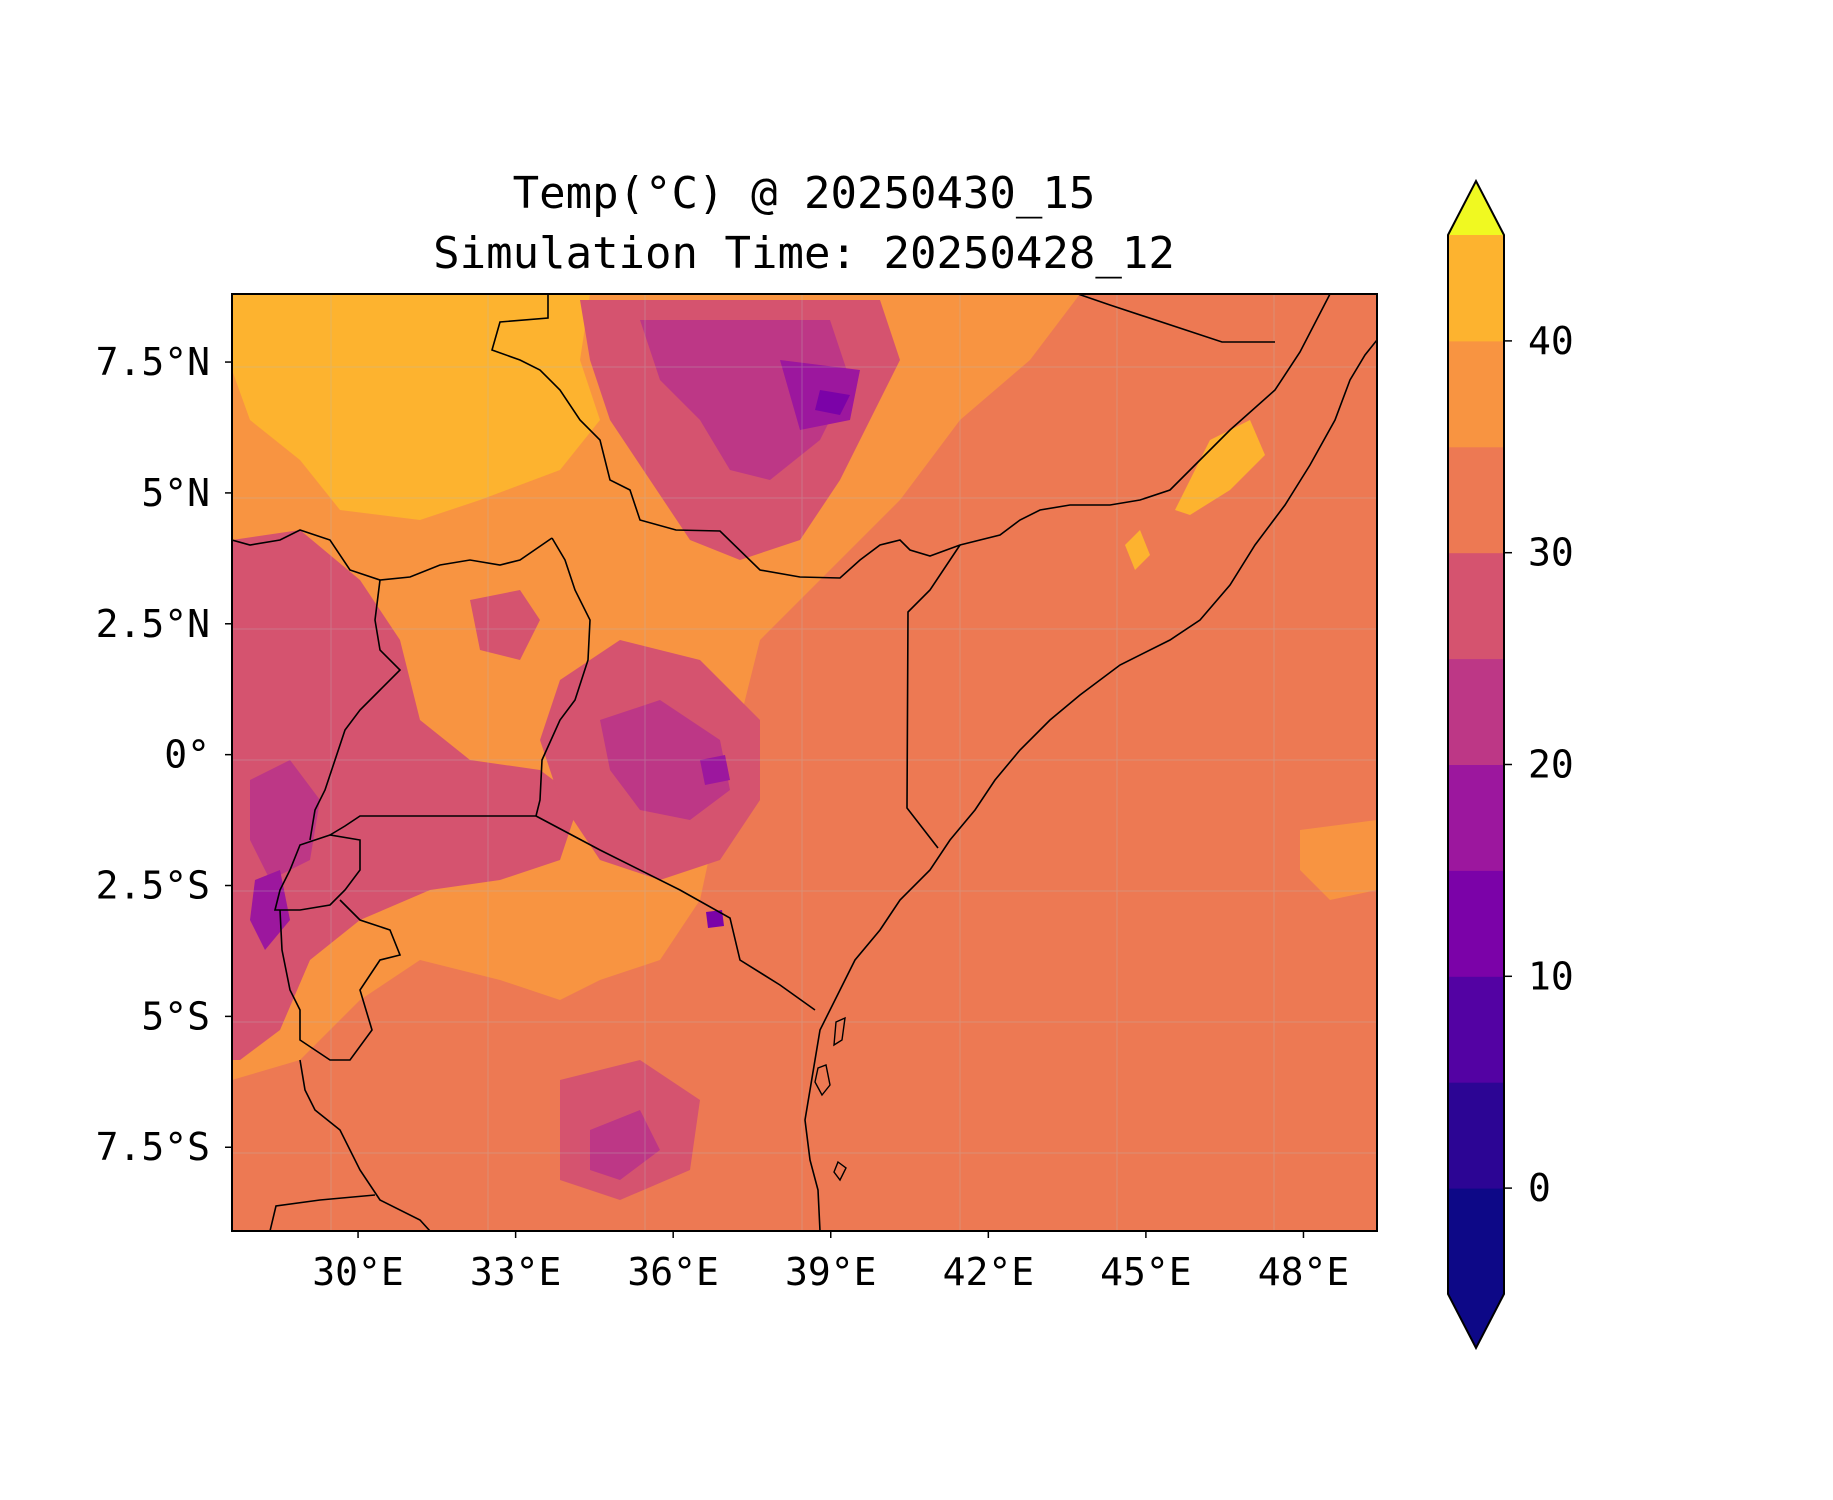 This screenshot has width=1833, height=1500. Describe the element at coordinates (406, 795) in the screenshot. I see `cool-band-west` at that location.